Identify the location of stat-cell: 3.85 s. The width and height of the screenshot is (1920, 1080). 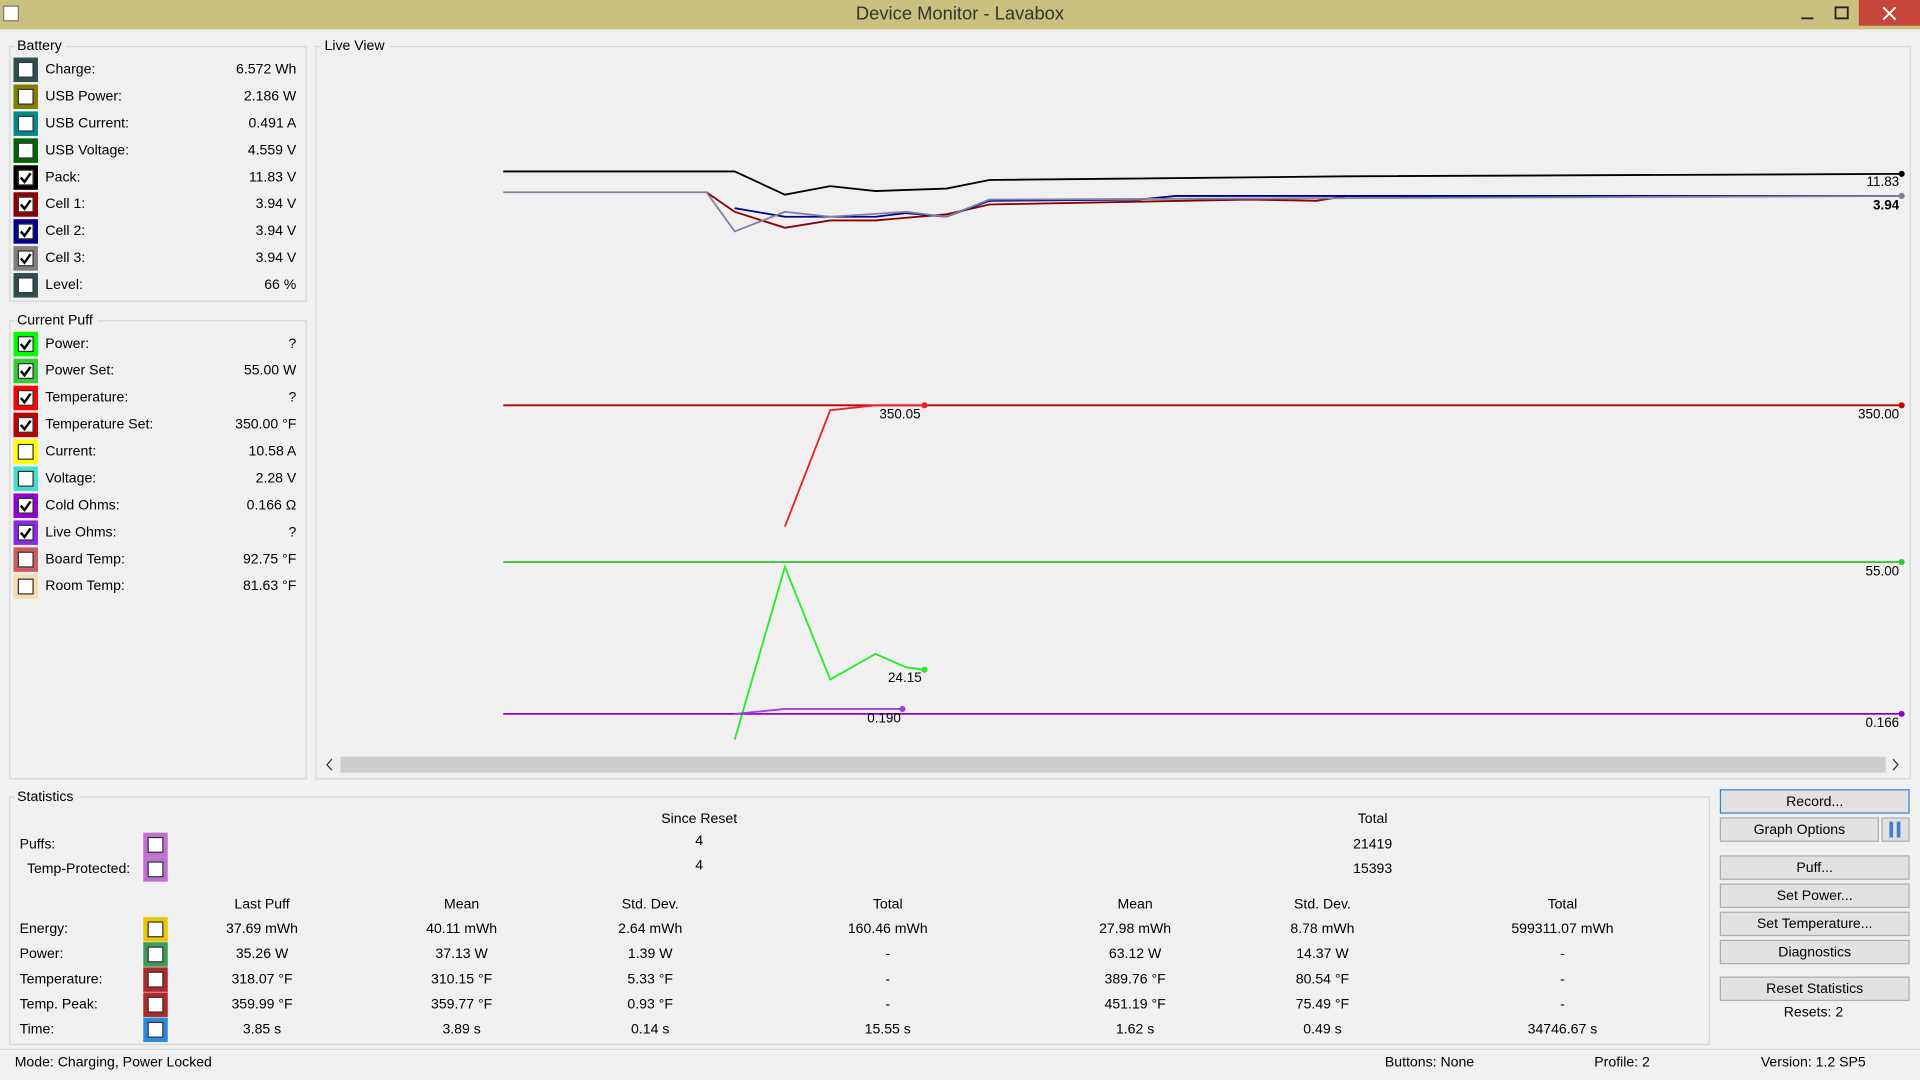
(262, 1029).